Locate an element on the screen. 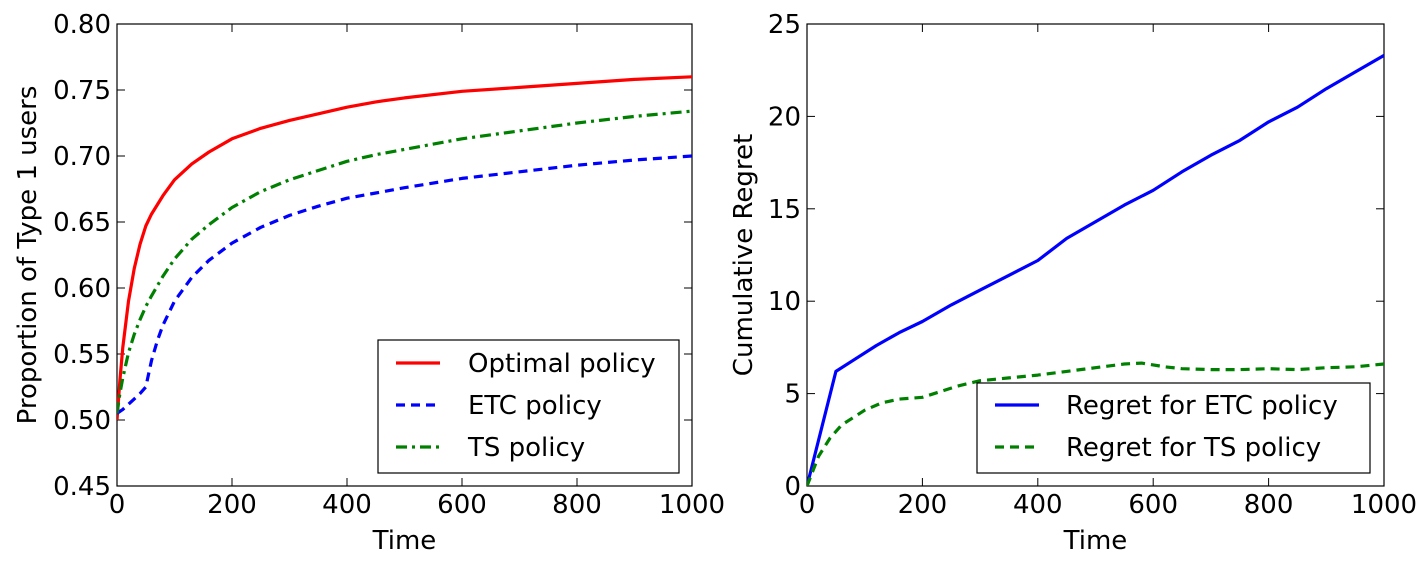 The height and width of the screenshot is (561, 1422). y-tick-label: 0.80 is located at coordinates (82, 25).